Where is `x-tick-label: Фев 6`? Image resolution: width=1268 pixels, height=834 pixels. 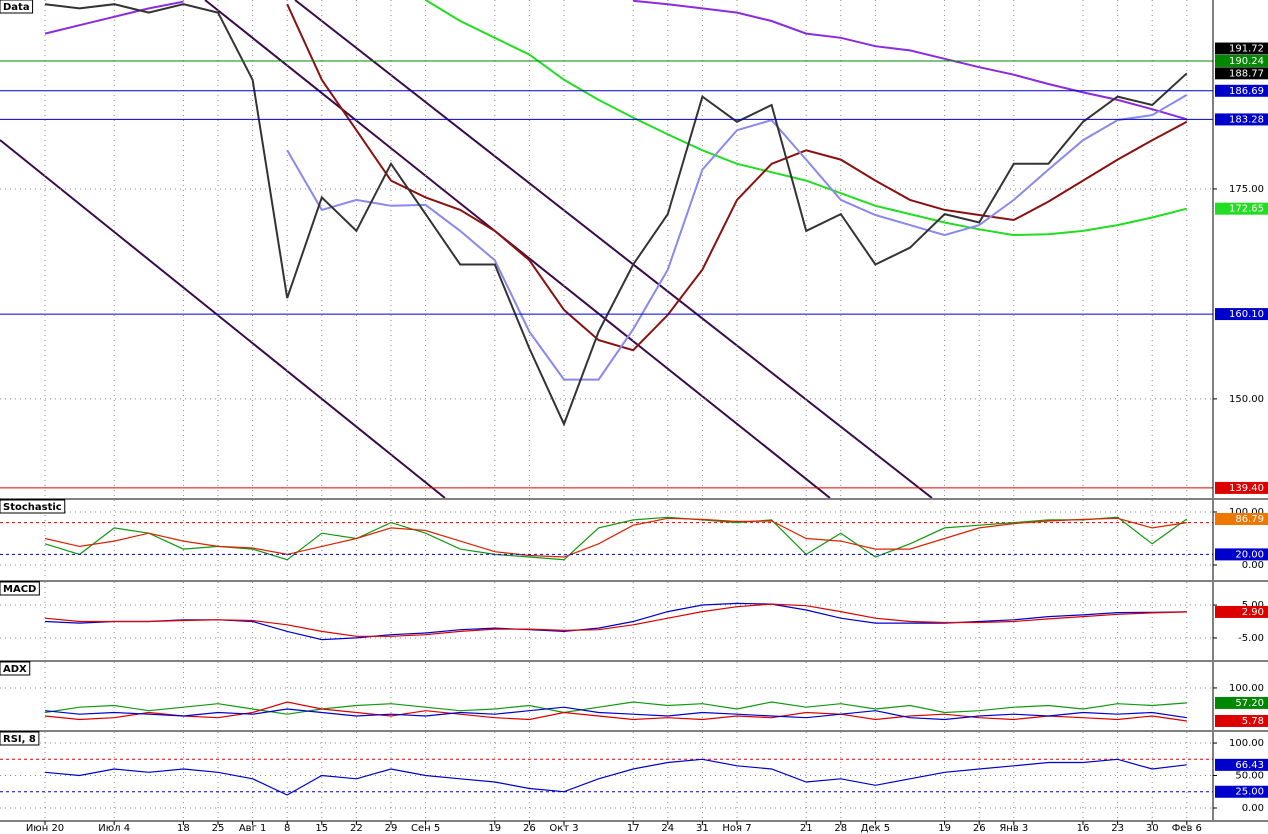 x-tick-label: Фев 6 is located at coordinates (1187, 828).